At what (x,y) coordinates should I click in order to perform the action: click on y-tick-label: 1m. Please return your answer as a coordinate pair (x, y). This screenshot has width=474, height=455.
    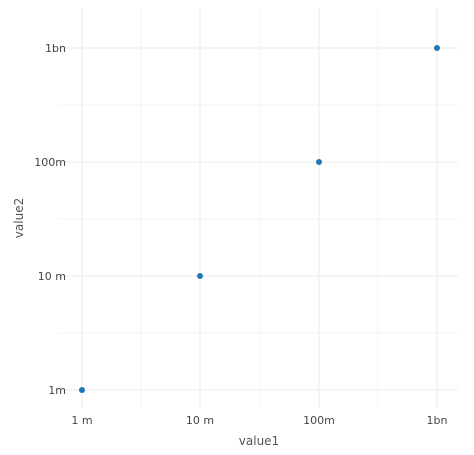
    Looking at the image, I should click on (57, 390).